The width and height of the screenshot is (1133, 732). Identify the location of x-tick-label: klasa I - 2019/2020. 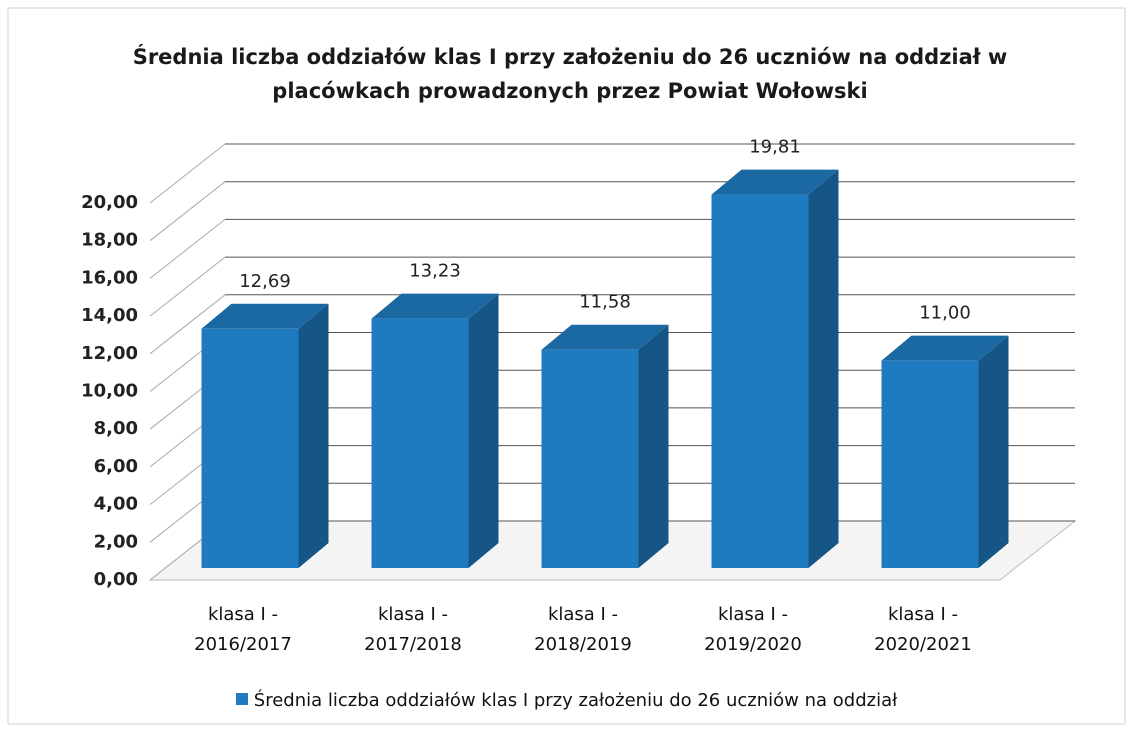
(753, 629).